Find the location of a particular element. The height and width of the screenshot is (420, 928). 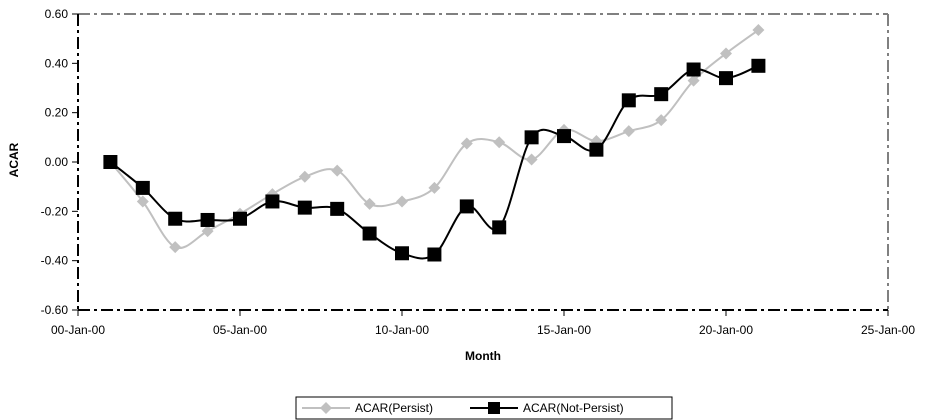

x-tick-label: 25-Jan-00 is located at coordinates (888, 330).